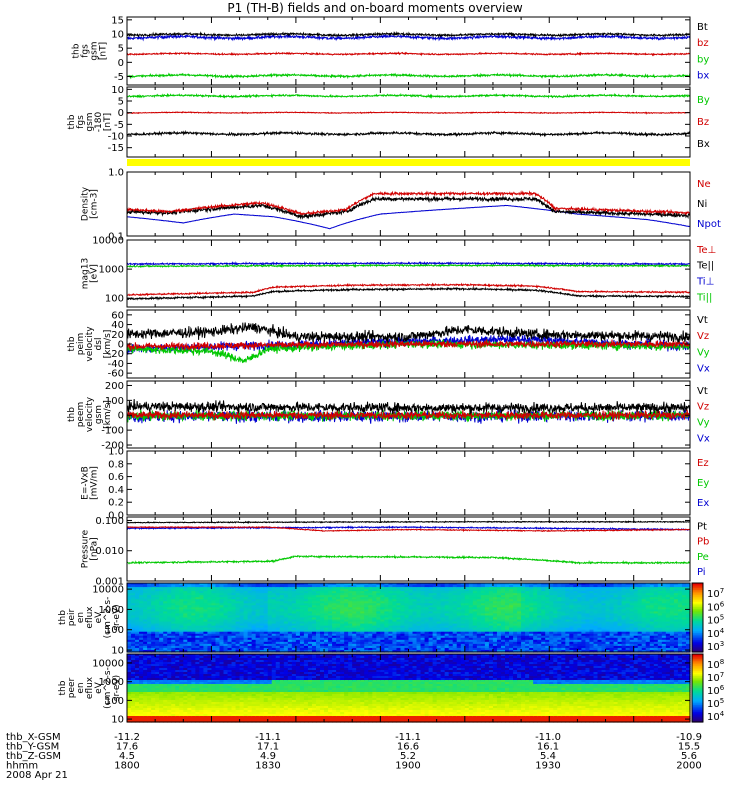 The height and width of the screenshot is (800, 750). What do you see at coordinates (702, 320) in the screenshot?
I see `peim-velocity-legend-vt: Vt` at bounding box center [702, 320].